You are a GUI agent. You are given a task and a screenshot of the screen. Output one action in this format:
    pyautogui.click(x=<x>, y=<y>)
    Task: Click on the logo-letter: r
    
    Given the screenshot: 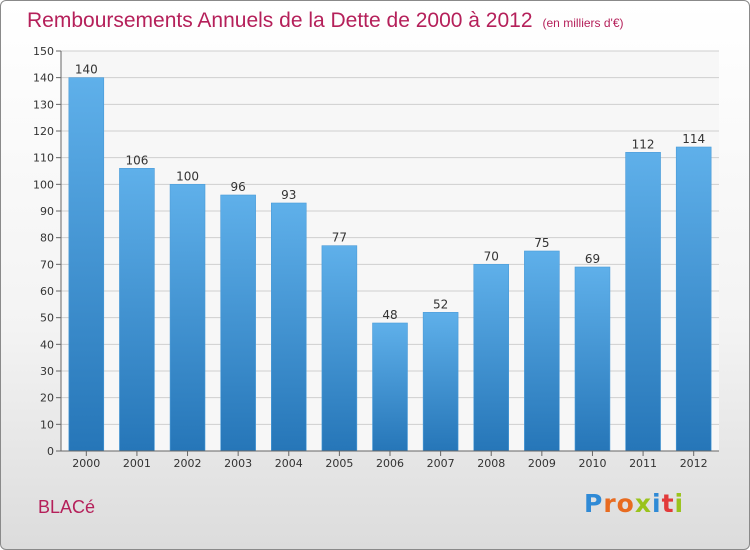 What is the action you would take?
    pyautogui.click(x=610, y=503)
    